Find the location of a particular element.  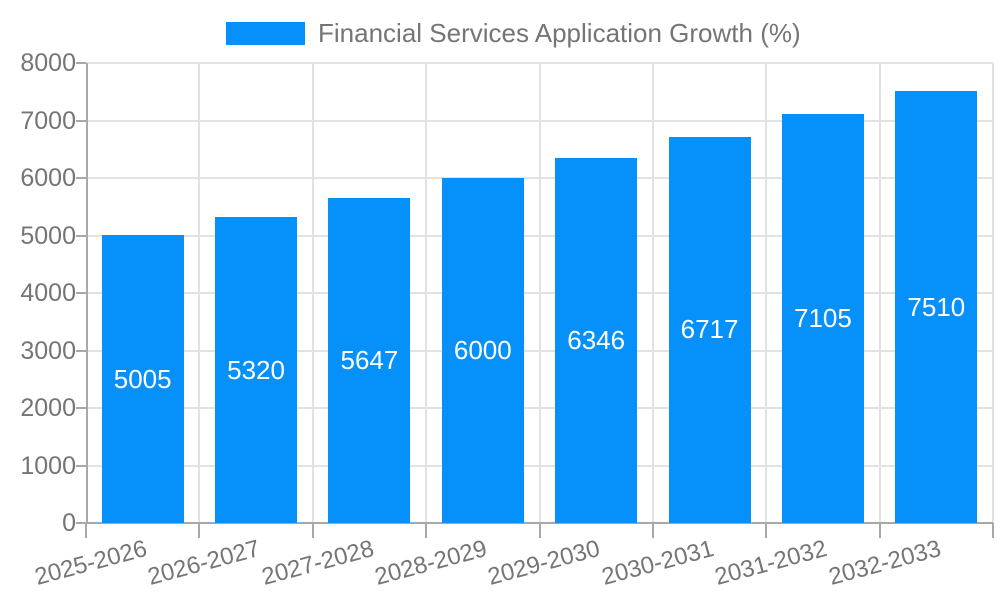

y-axis-line is located at coordinates (87, 293).